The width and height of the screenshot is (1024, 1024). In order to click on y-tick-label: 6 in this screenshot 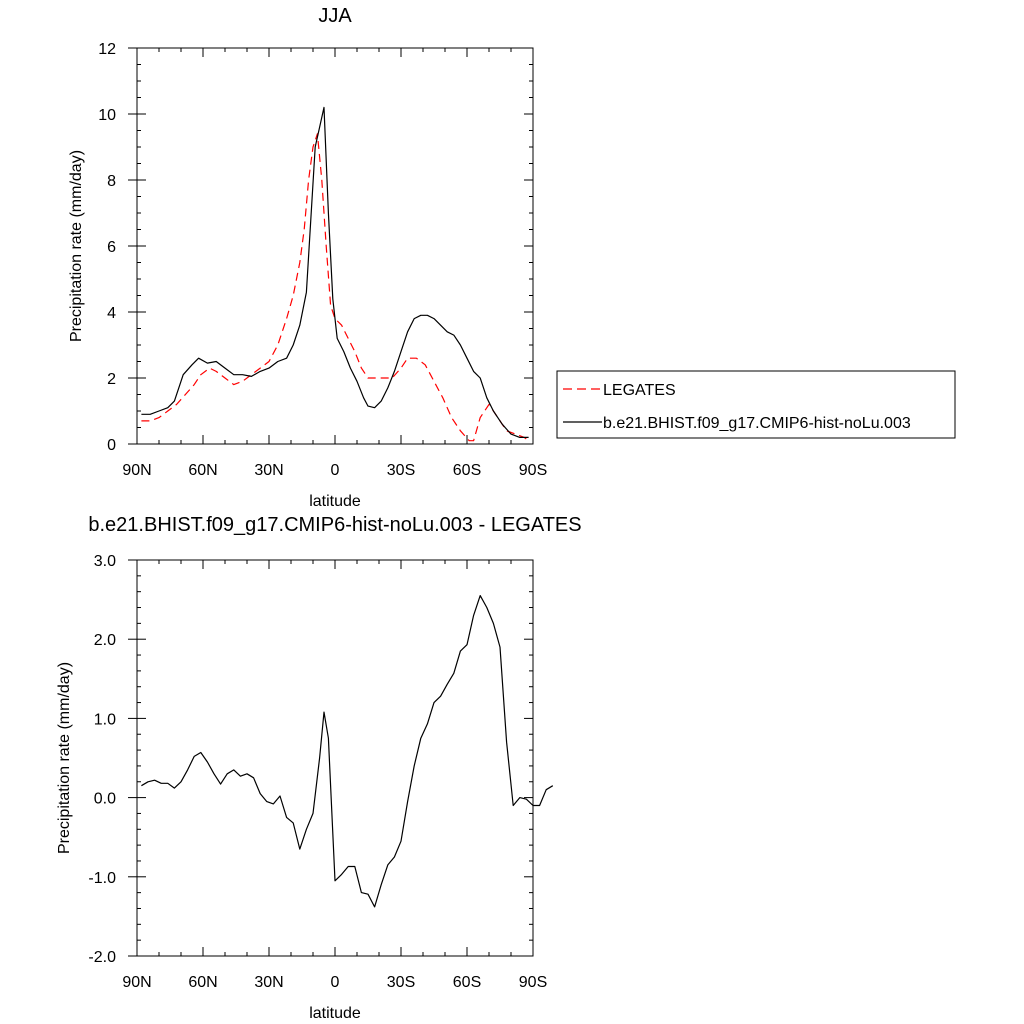, I will do `click(111, 247)`.